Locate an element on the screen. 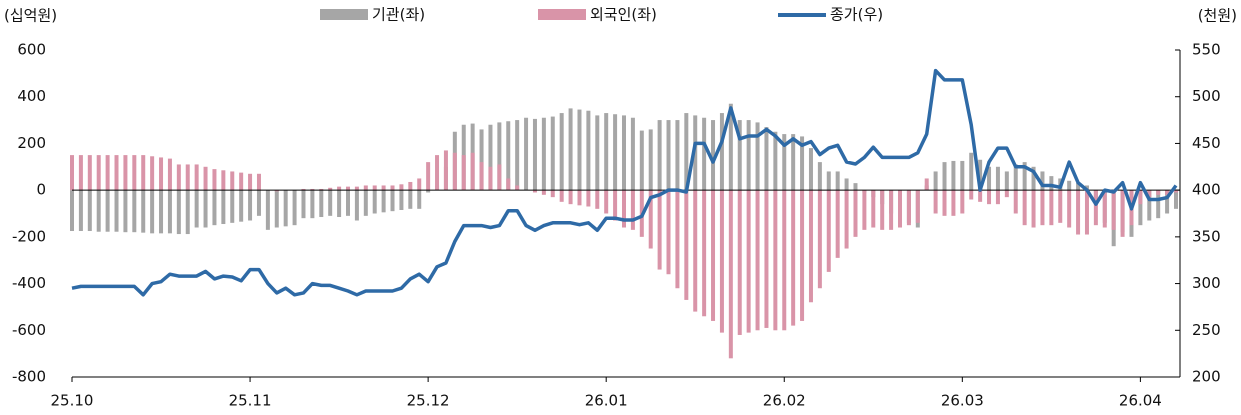 The image size is (1241, 415). y-tick-label: 600 is located at coordinates (31, 50).